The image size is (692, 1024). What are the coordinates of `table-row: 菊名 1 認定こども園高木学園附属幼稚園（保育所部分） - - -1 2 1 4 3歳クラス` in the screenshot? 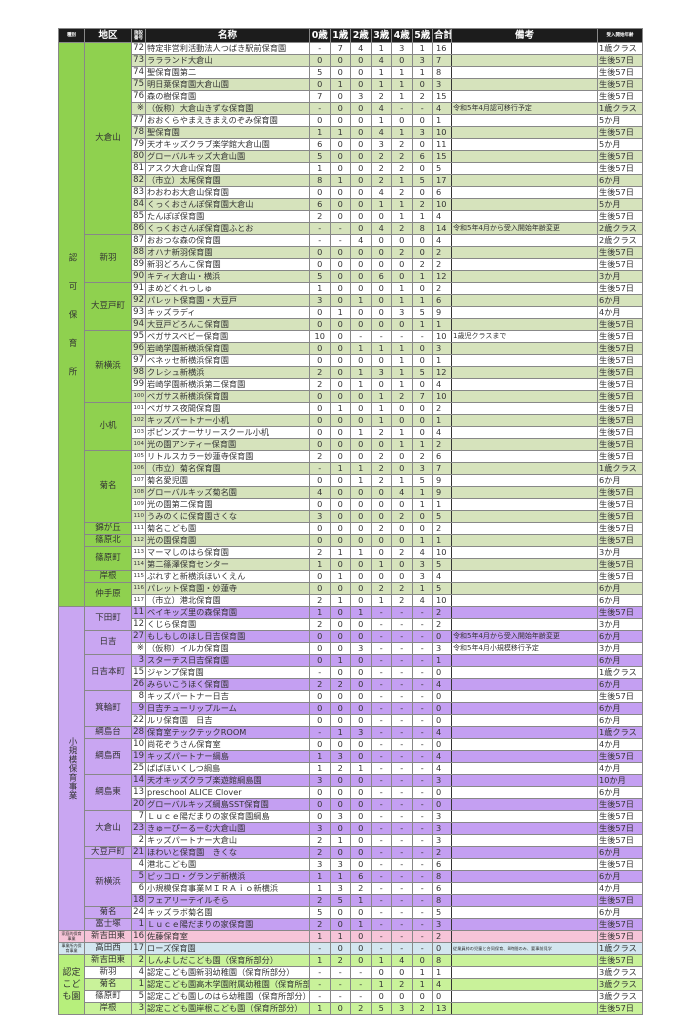 It's located at (350, 984).